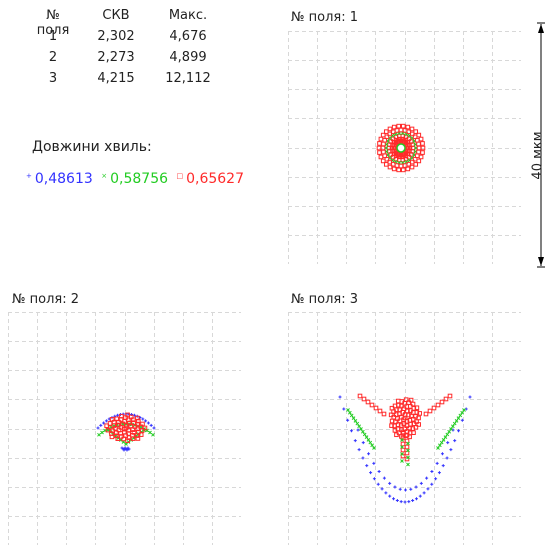 Image resolution: width=549 pixels, height=545 pixels. I want to click on legend-marker-blue: +, so click(29, 176).